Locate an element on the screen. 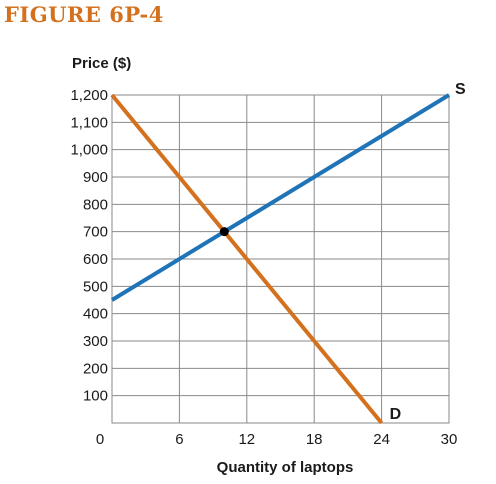 The width and height of the screenshot is (496, 484). y-tick-label: 900 is located at coordinates (95, 177).